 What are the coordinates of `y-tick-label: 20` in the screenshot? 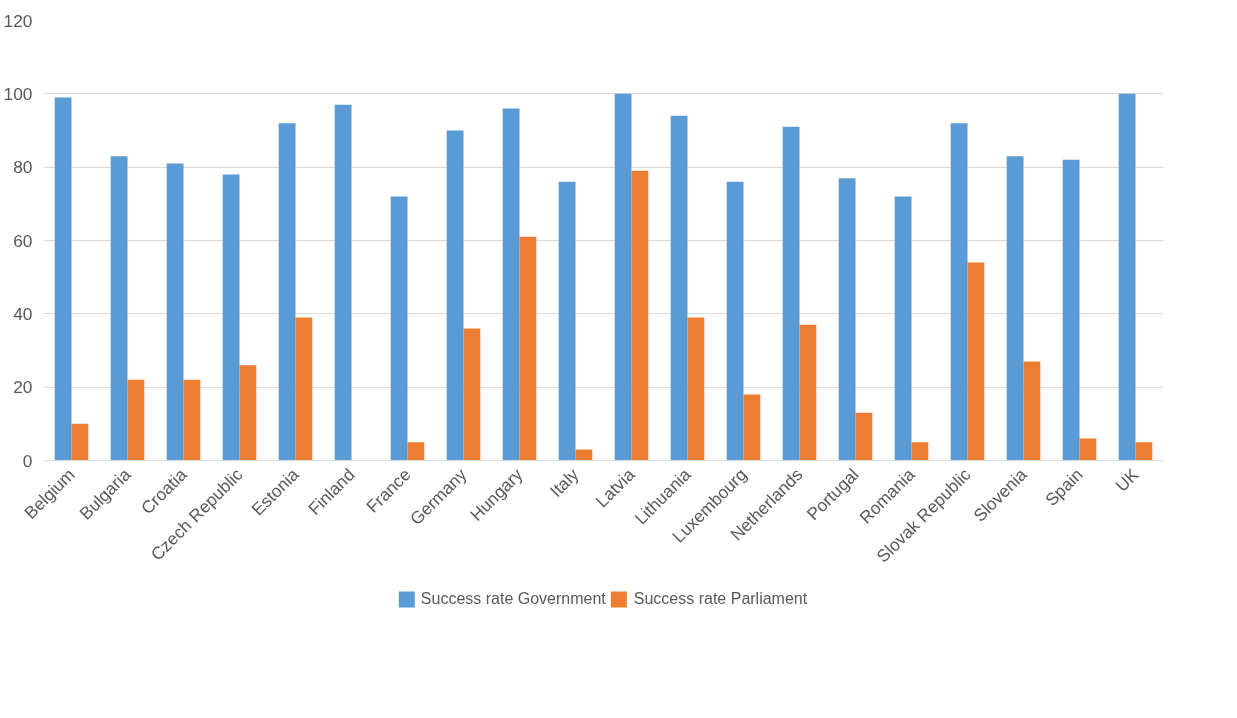 It's located at (23, 387).